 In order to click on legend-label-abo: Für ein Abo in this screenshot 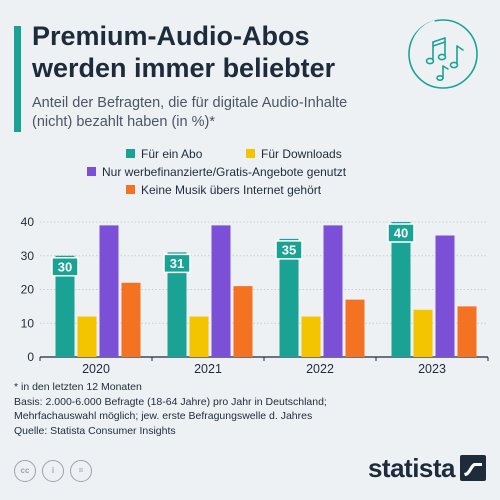, I will do `click(172, 154)`.